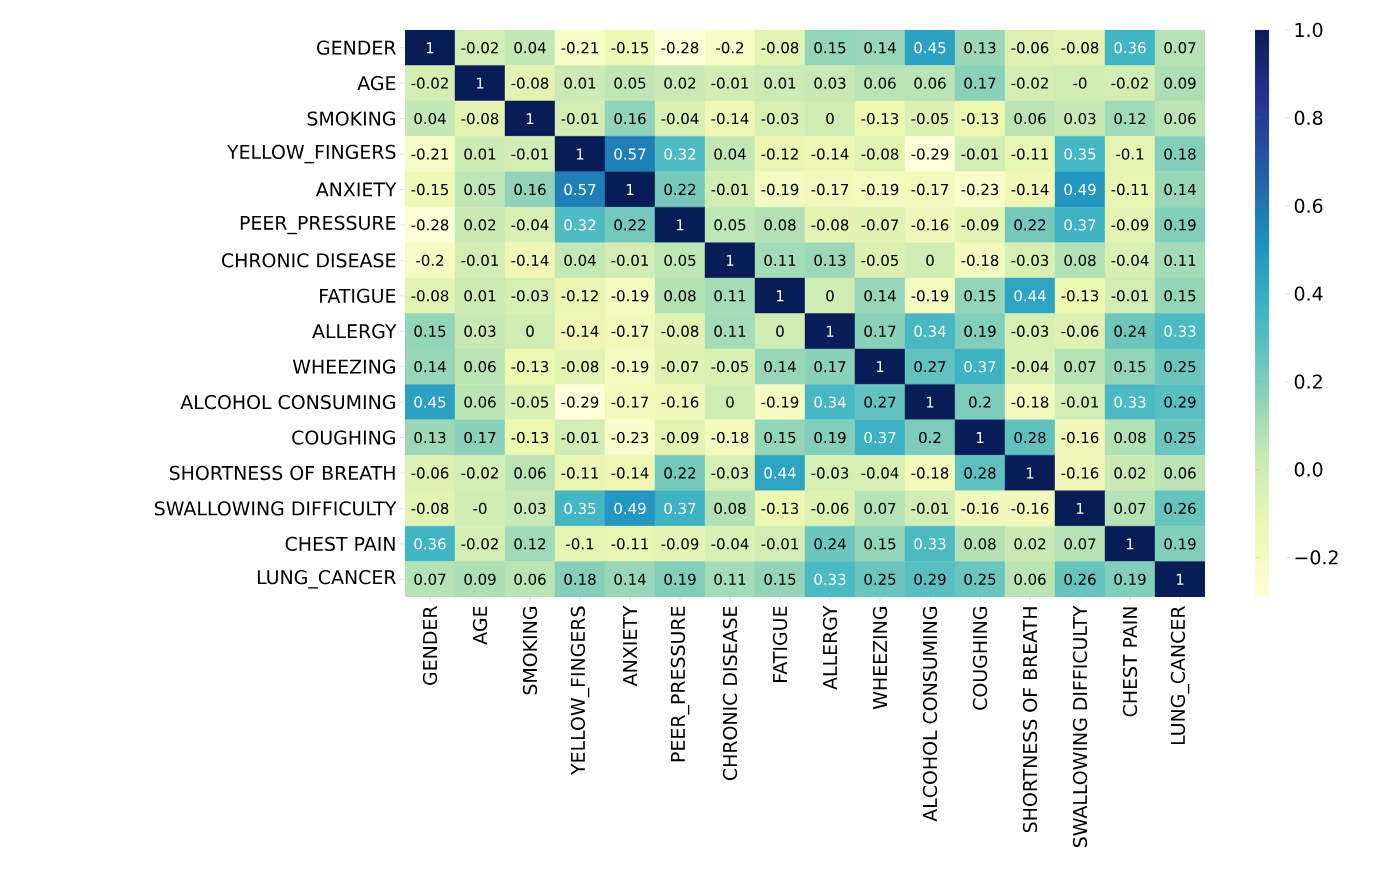 This screenshot has height=895, width=1391. Describe the element at coordinates (1080, 118) in the screenshot. I see `data-label: 0.03` at that location.